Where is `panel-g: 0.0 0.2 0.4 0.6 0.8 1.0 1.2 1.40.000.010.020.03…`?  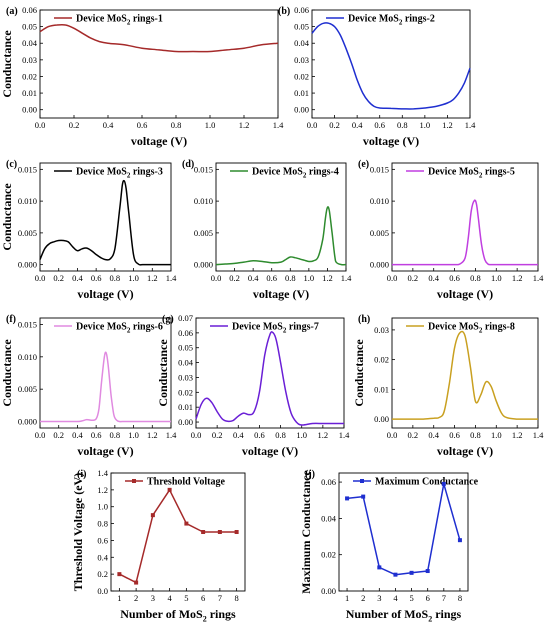 panel-g: 0.0 0.2 0.4 0.6 0.8 1.0 1.2 1.40.000.010.020.03… is located at coordinates (253, 385).